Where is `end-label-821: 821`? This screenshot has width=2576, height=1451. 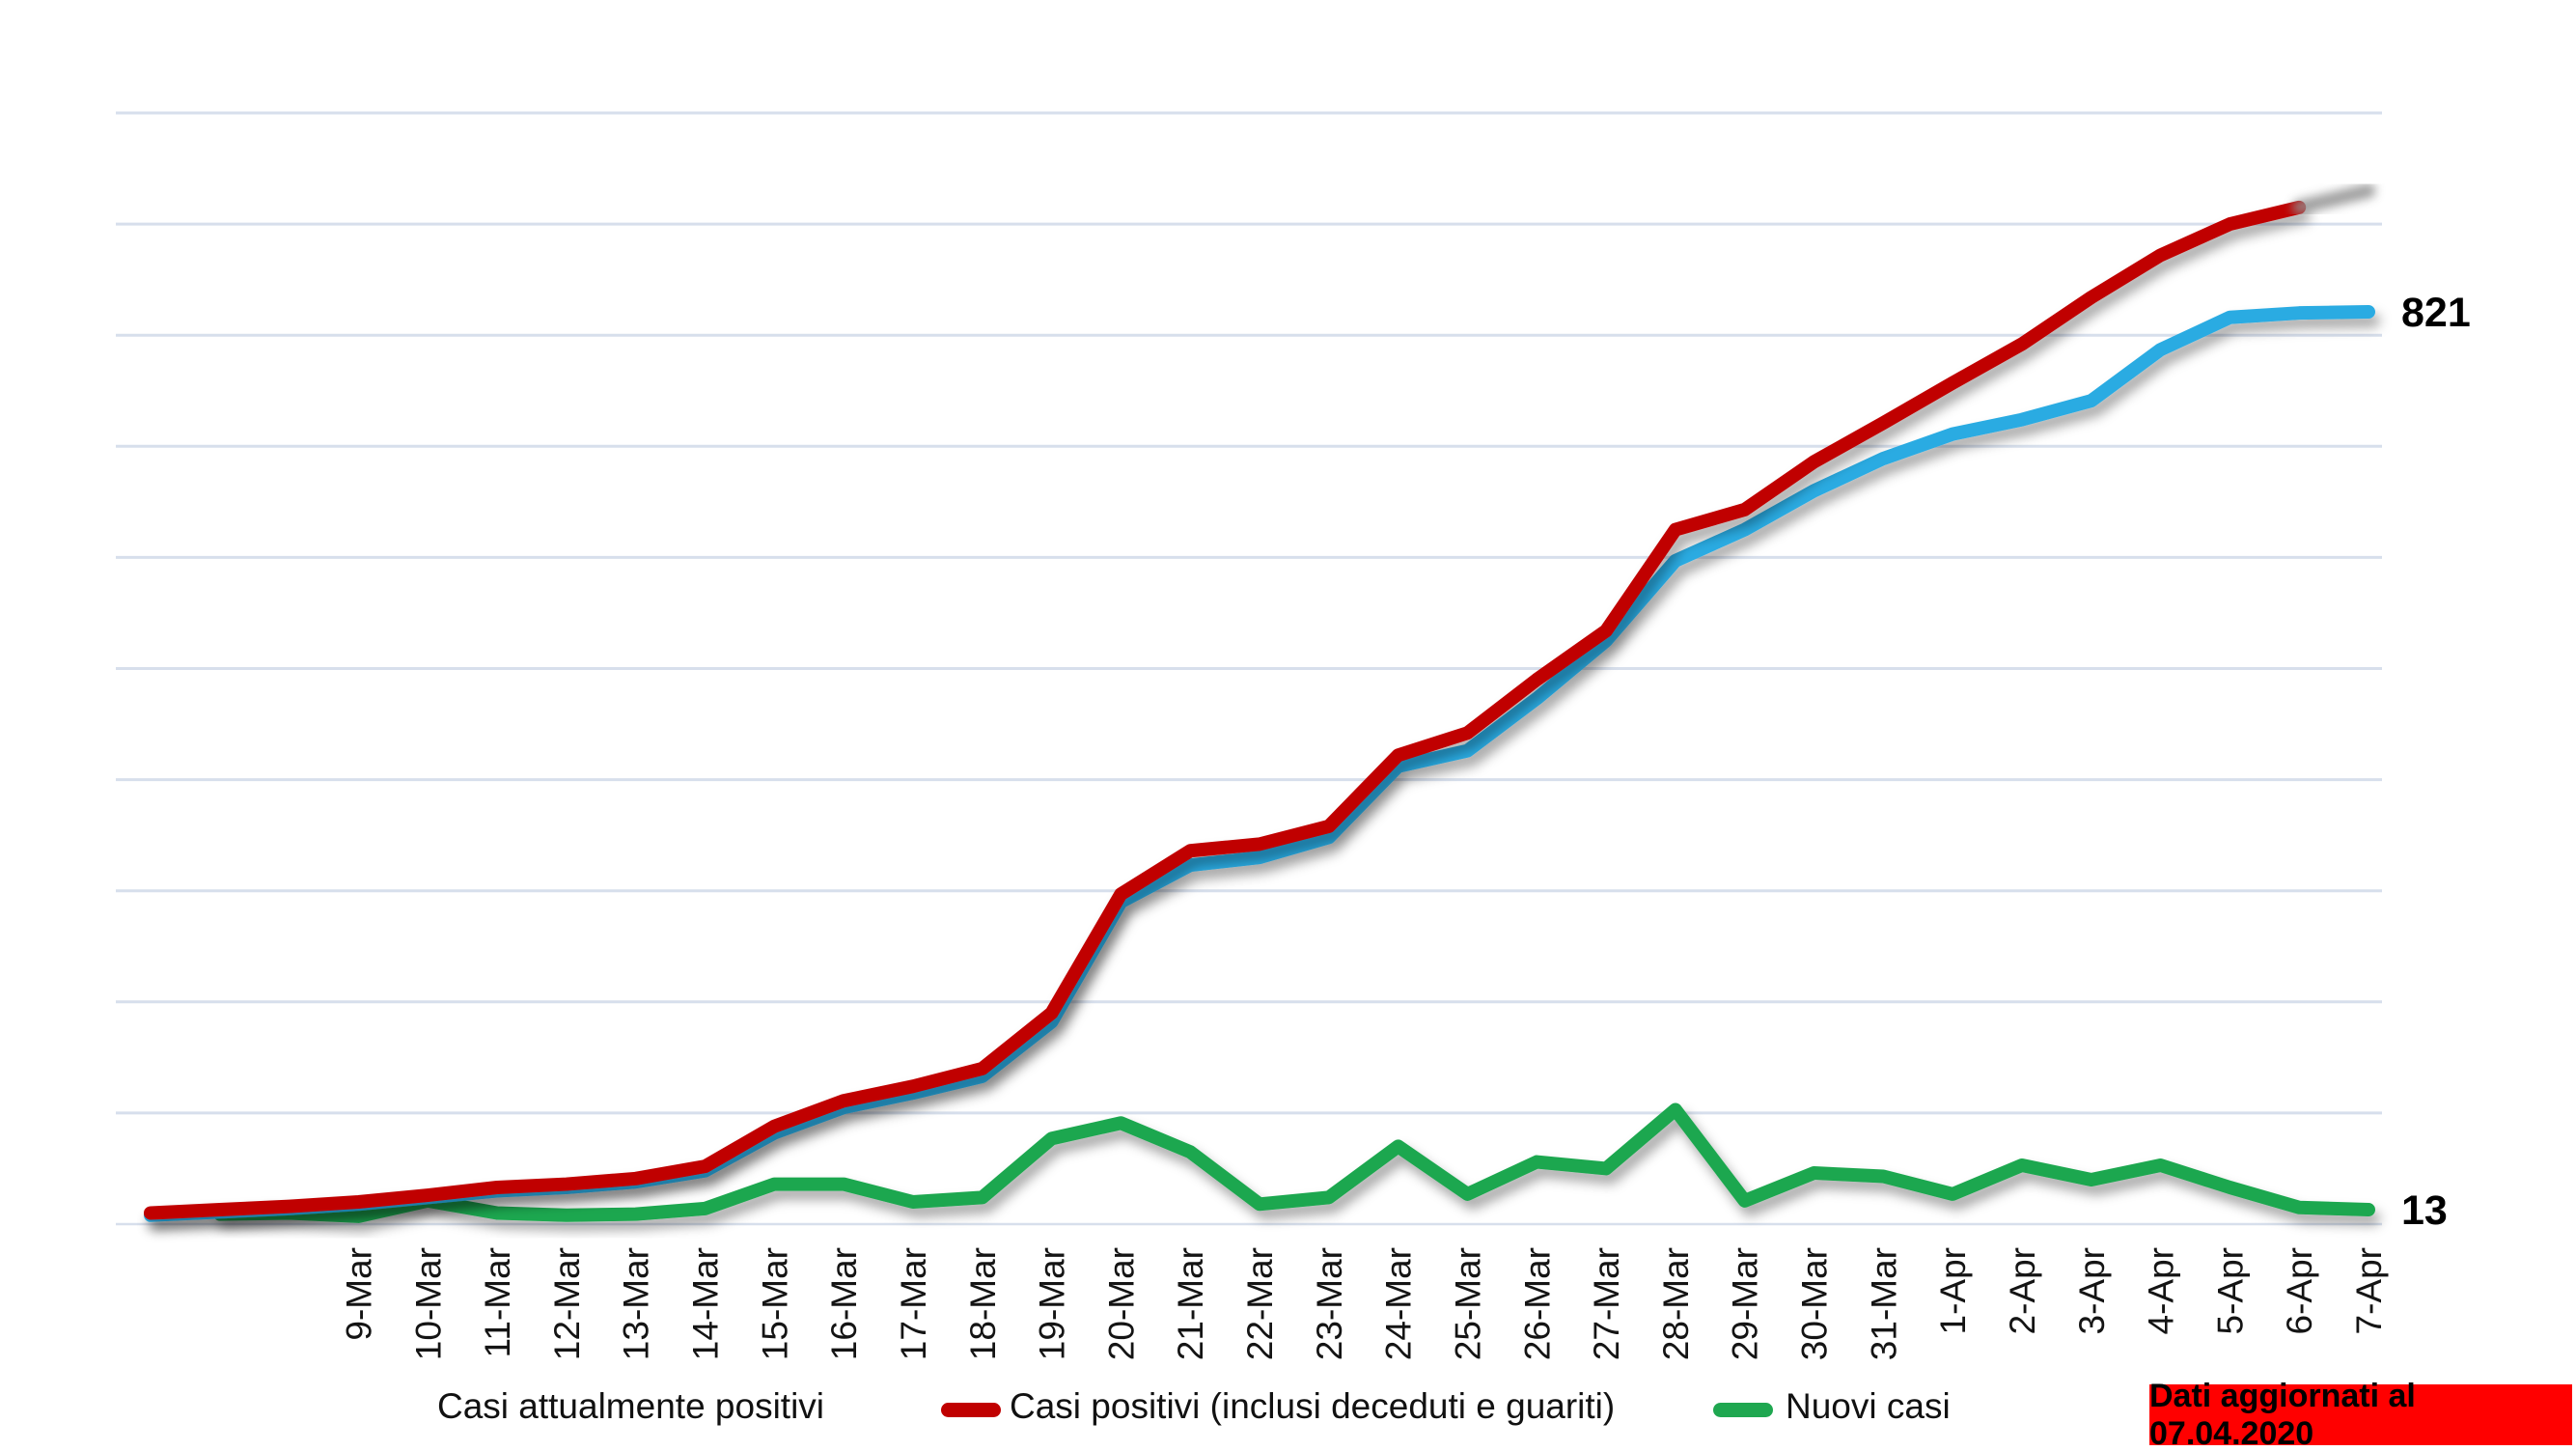 end-label-821: 821 is located at coordinates (2436, 313).